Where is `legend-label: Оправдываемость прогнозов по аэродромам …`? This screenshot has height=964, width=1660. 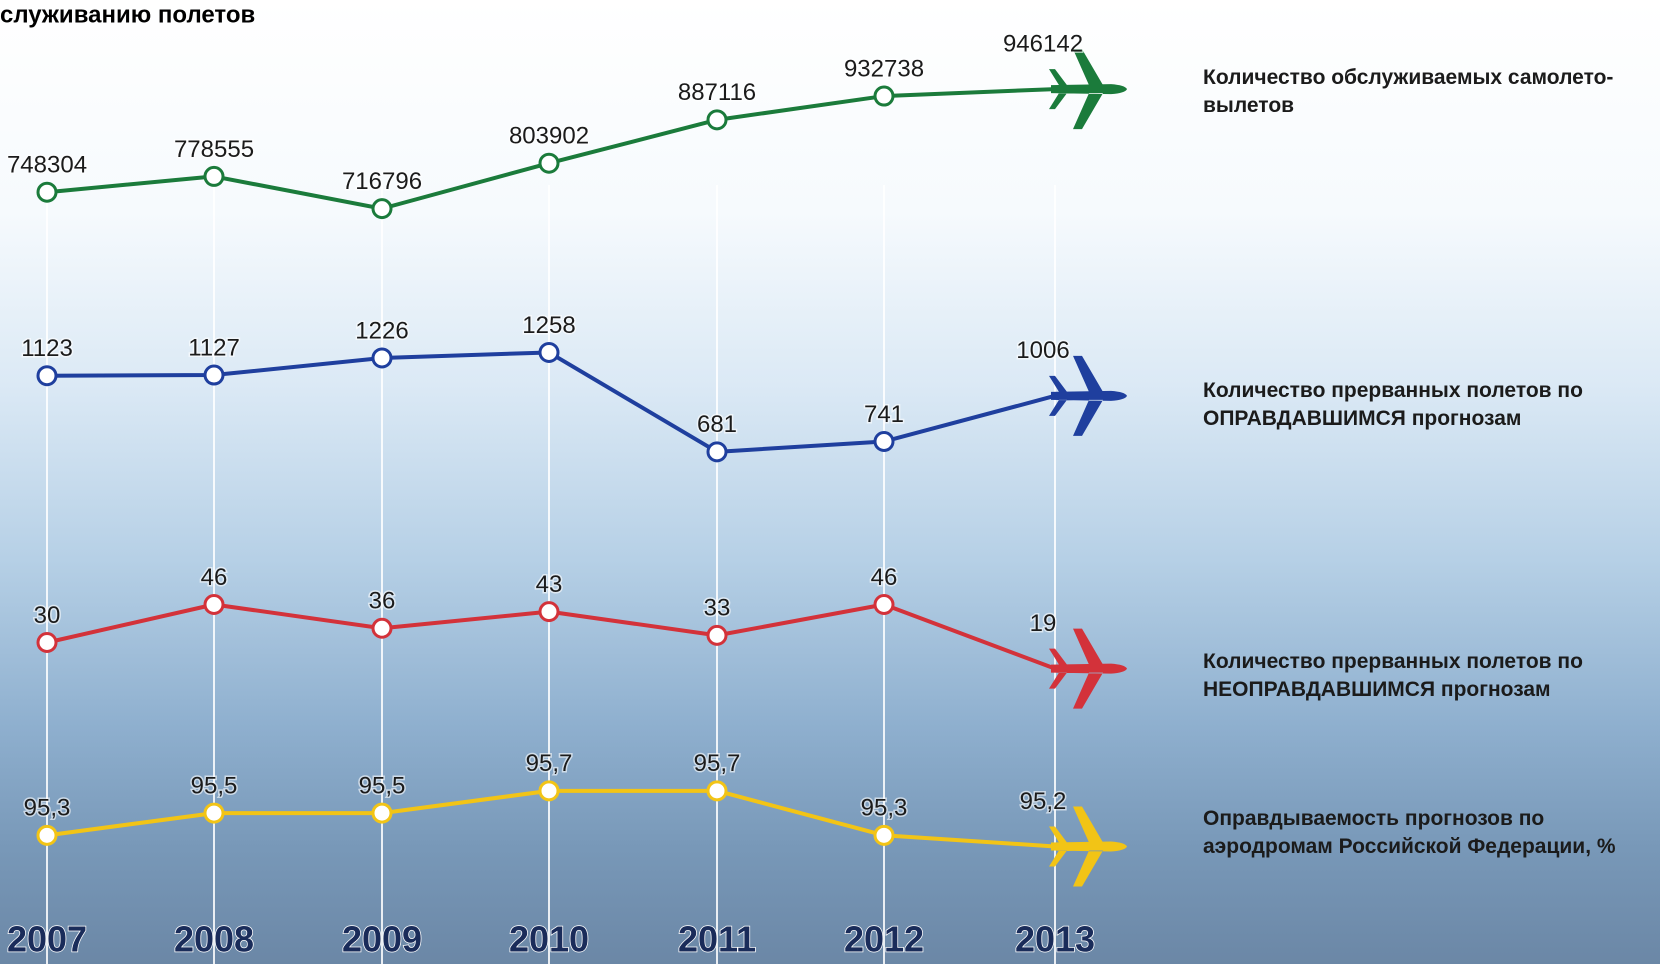 legend-label: Оправдываемость прогнозов по аэродромам … is located at coordinates (1409, 832).